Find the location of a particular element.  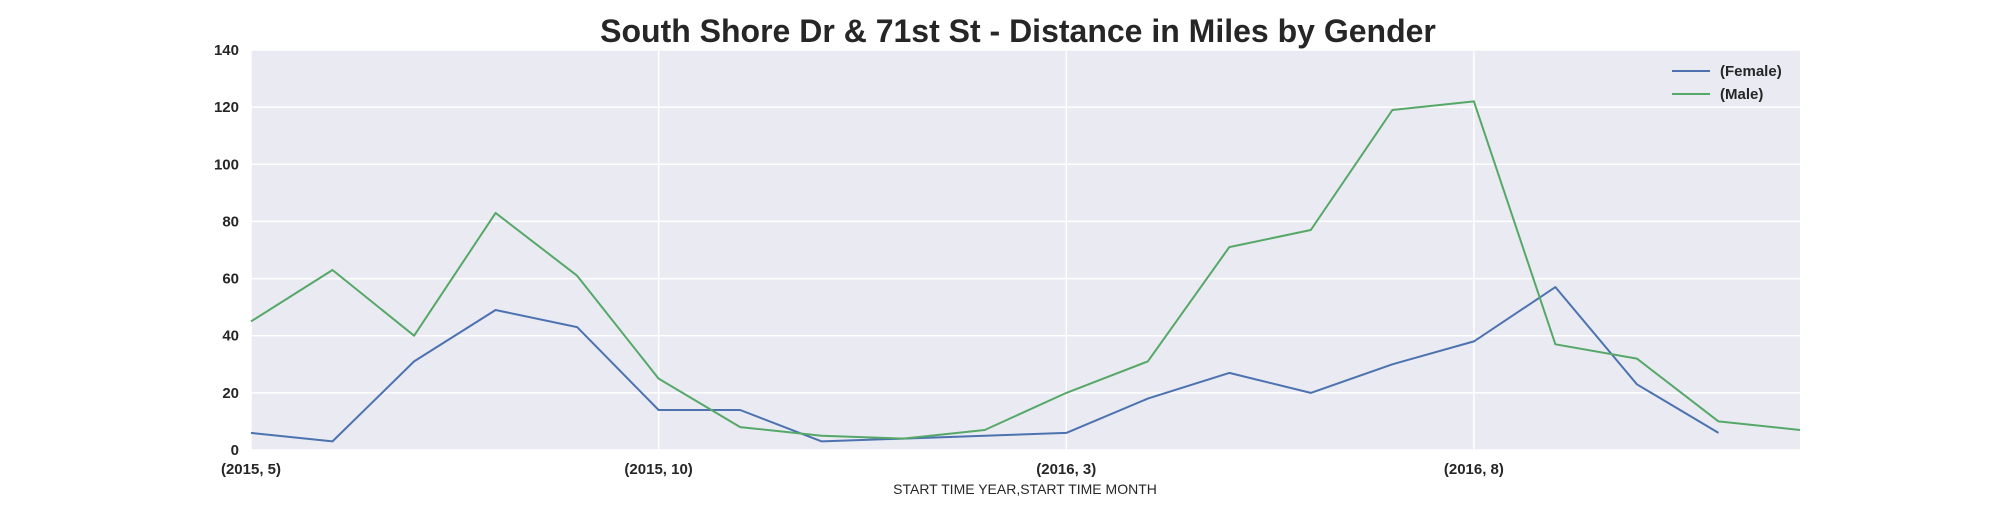

y-tick-label: 80 is located at coordinates (230, 221).